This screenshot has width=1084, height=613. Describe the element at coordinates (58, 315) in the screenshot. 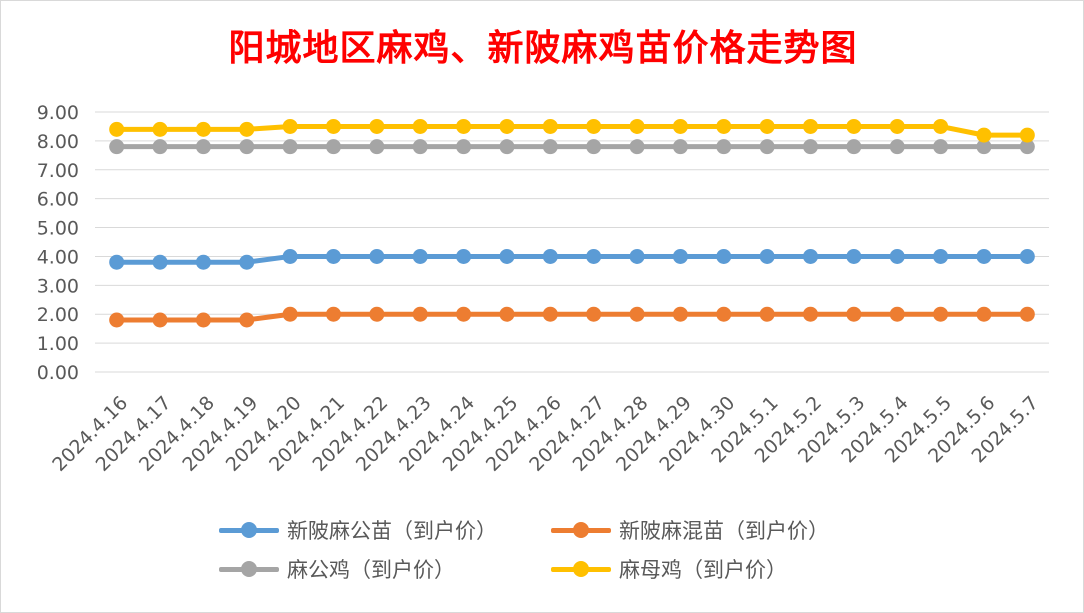

I see `y-tick-label: 2.00` at that location.